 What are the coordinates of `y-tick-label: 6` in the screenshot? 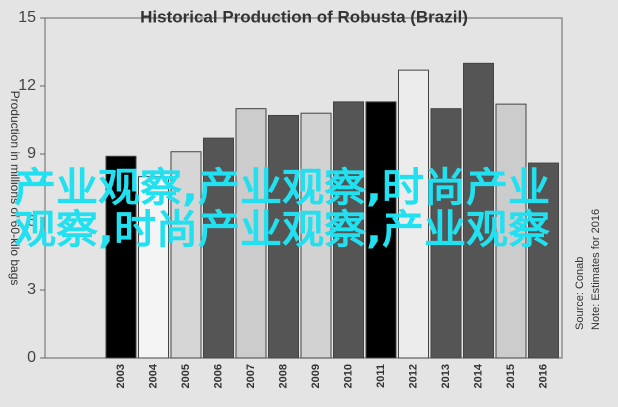 It's located at (31, 221).